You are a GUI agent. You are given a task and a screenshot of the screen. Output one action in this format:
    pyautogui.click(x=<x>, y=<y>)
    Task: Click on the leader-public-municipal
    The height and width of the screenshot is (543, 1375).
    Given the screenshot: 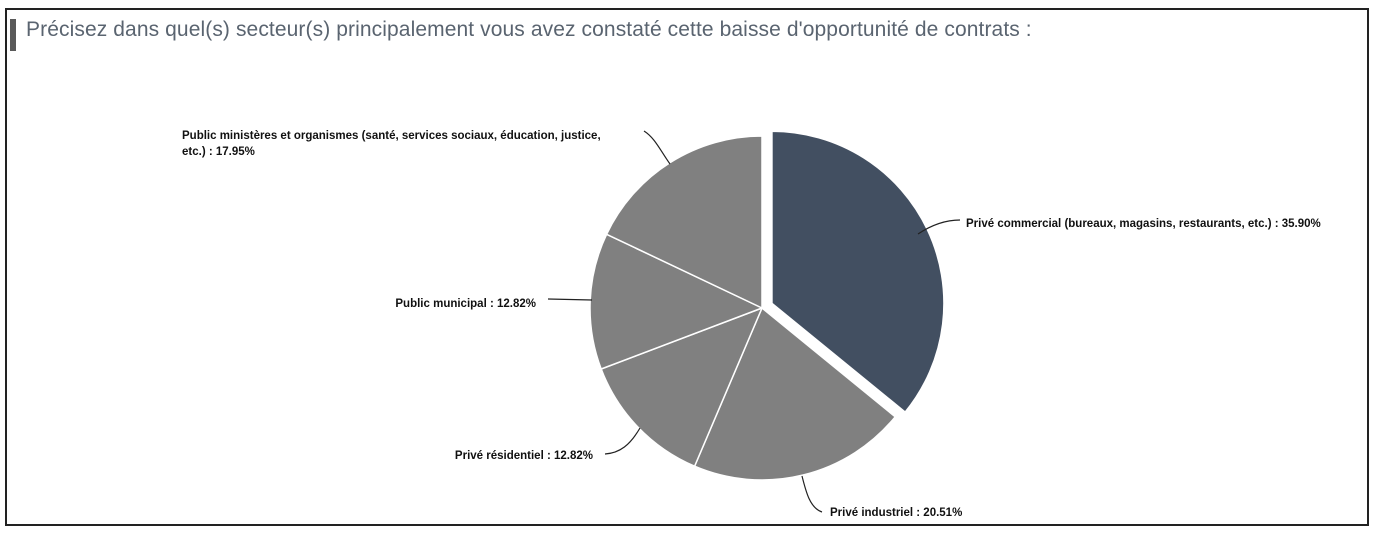 What is the action you would take?
    pyautogui.click(x=570, y=299)
    